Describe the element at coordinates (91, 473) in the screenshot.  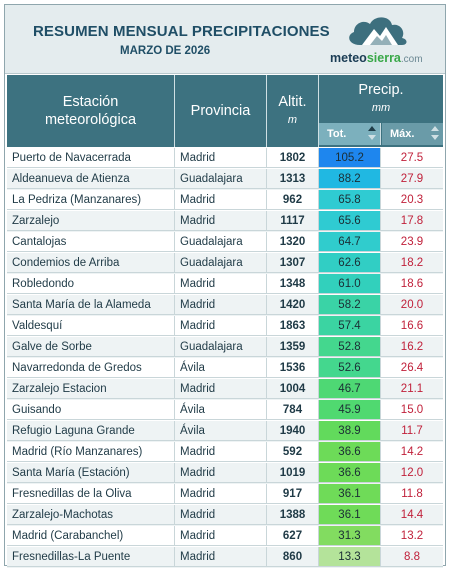
I see `station-name: Santa María (Estación)` at that location.